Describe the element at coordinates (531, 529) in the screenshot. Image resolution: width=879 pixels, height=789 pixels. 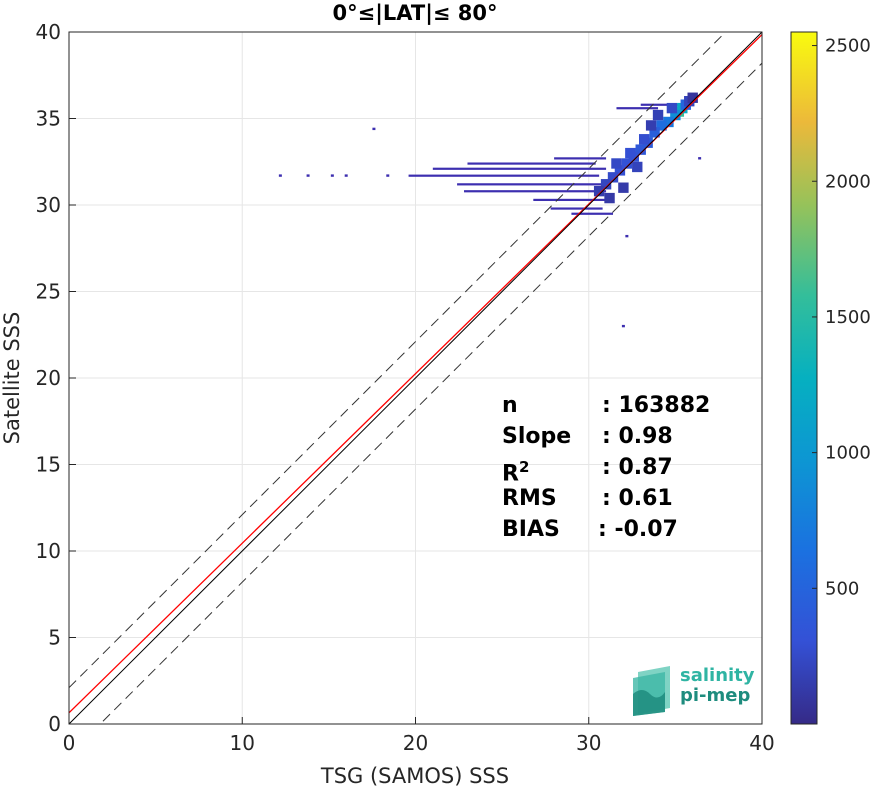
I see `stat-key: BIAS` at that location.